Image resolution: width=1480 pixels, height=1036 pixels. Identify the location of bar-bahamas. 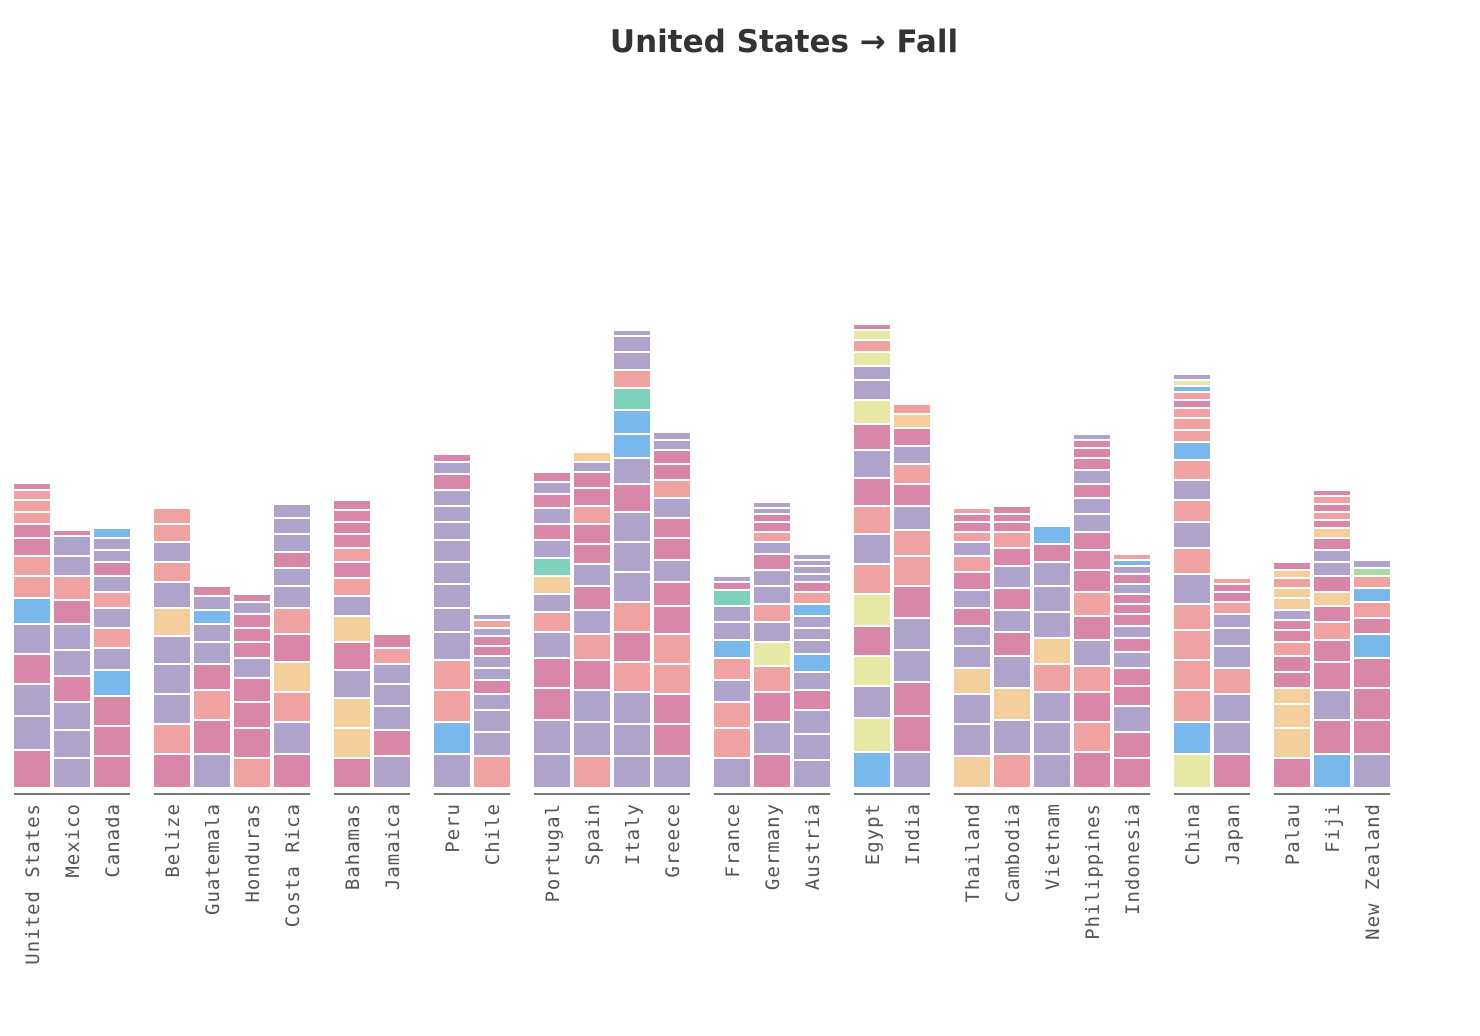
(352, 644).